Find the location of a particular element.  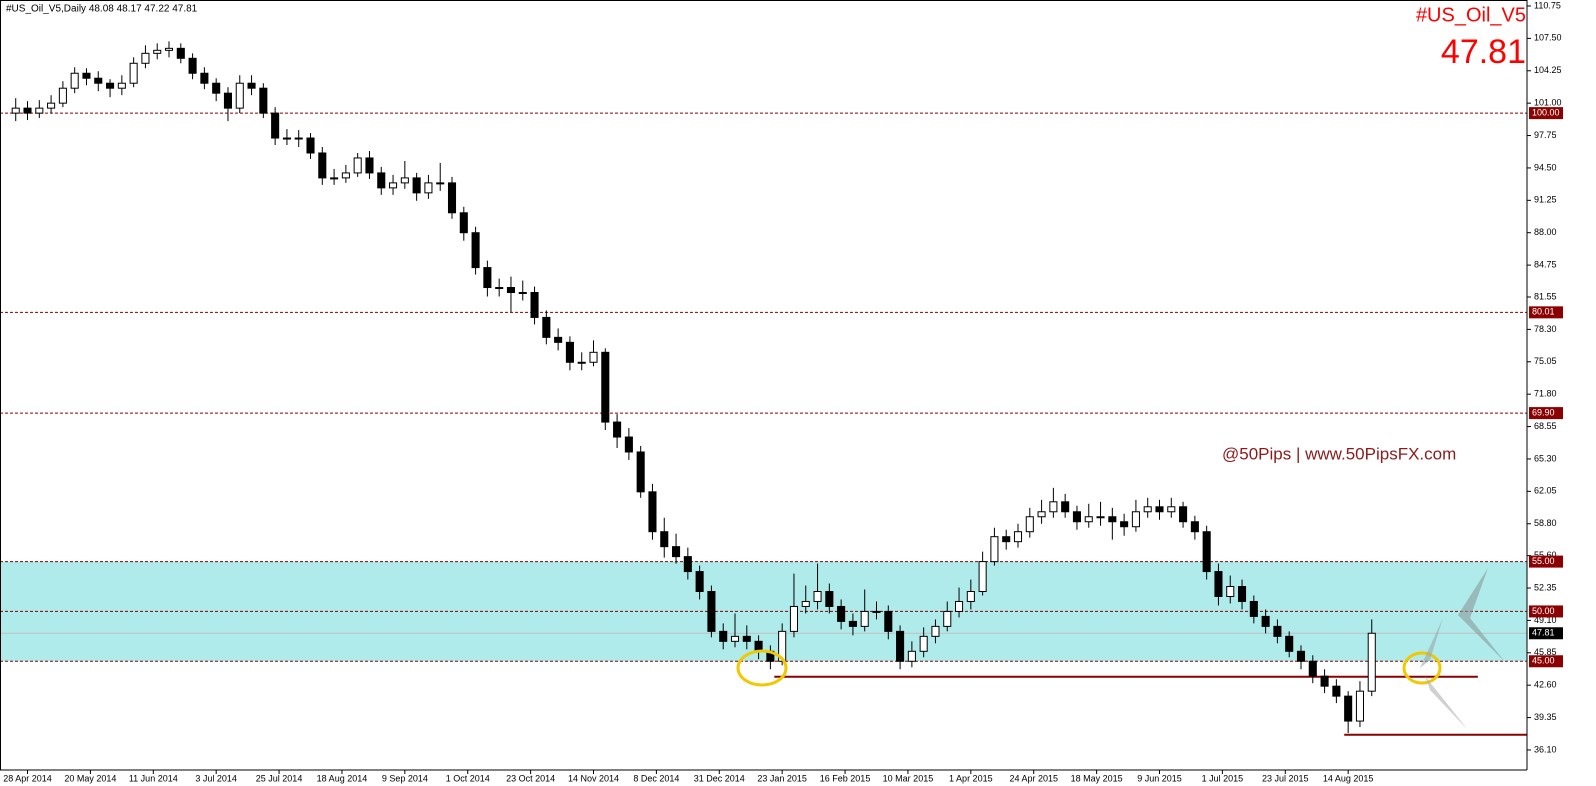

x-tick-label: 25 Jul 2014 is located at coordinates (279, 778).